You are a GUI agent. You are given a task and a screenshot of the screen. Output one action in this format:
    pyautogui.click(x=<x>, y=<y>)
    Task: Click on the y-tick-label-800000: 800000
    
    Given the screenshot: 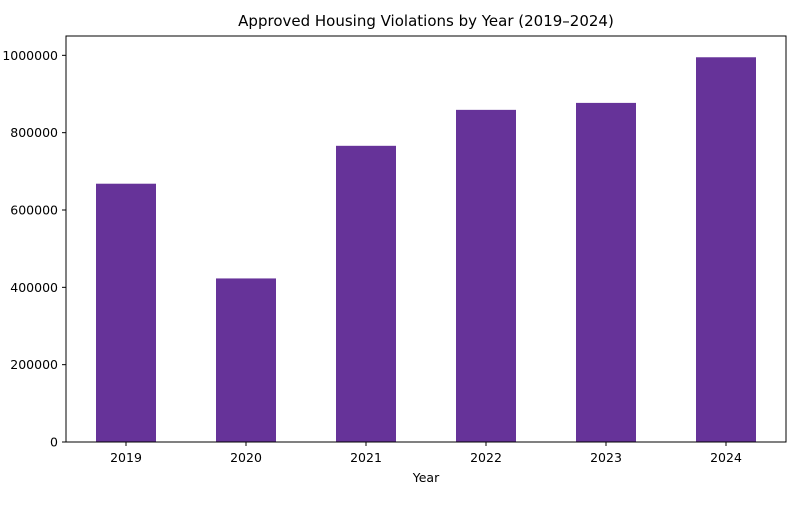 What is the action you would take?
    pyautogui.click(x=34, y=132)
    